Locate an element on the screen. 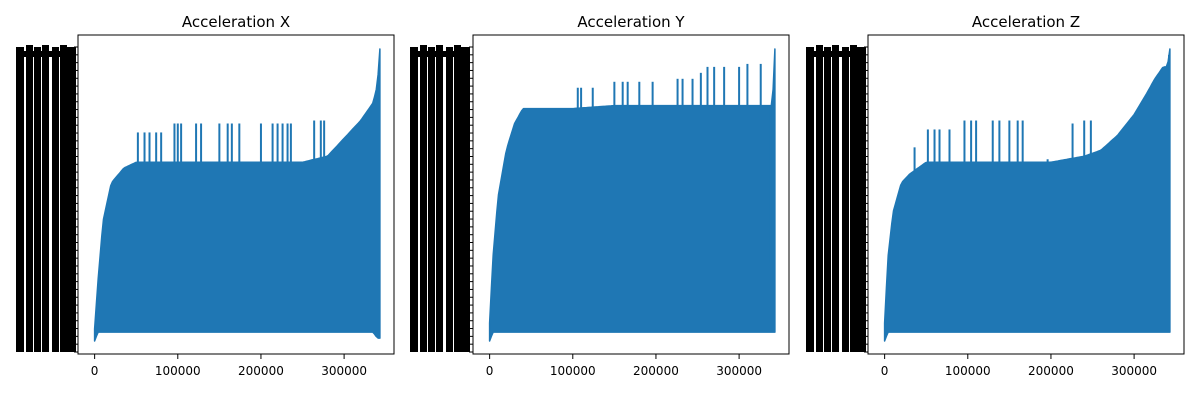 This screenshot has width=1200, height=400. chart-title: Acceleration X is located at coordinates (236, 22).